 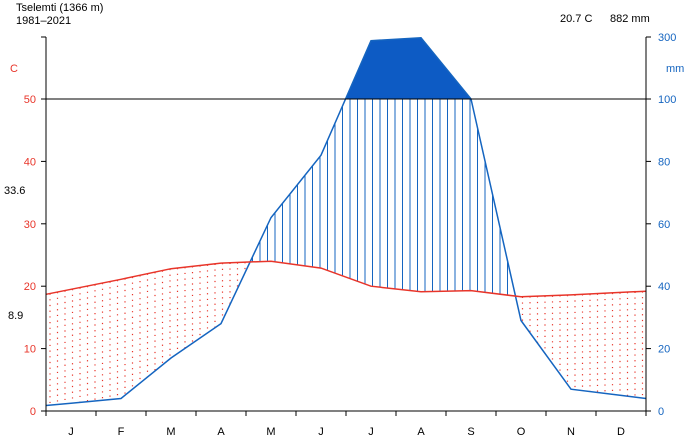 I want to click on left-tick-label: 20, so click(x=30, y=287).